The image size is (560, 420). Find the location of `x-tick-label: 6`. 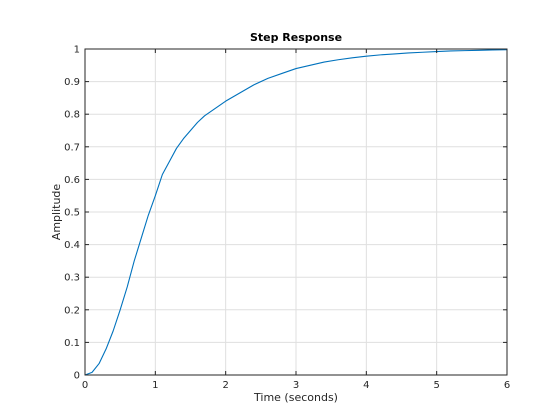

x-tick-label: 6 is located at coordinates (507, 385).